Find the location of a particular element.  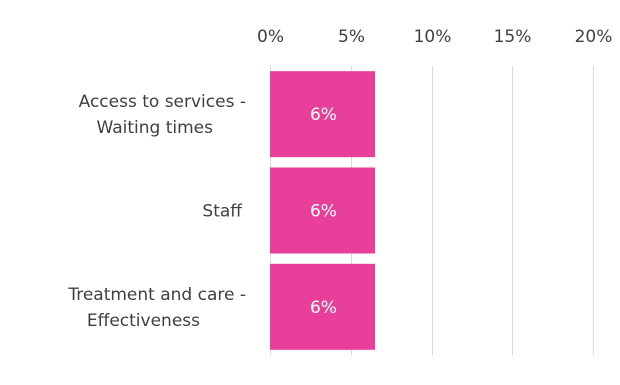

x-tick-label-1: 5% is located at coordinates (351, 37).